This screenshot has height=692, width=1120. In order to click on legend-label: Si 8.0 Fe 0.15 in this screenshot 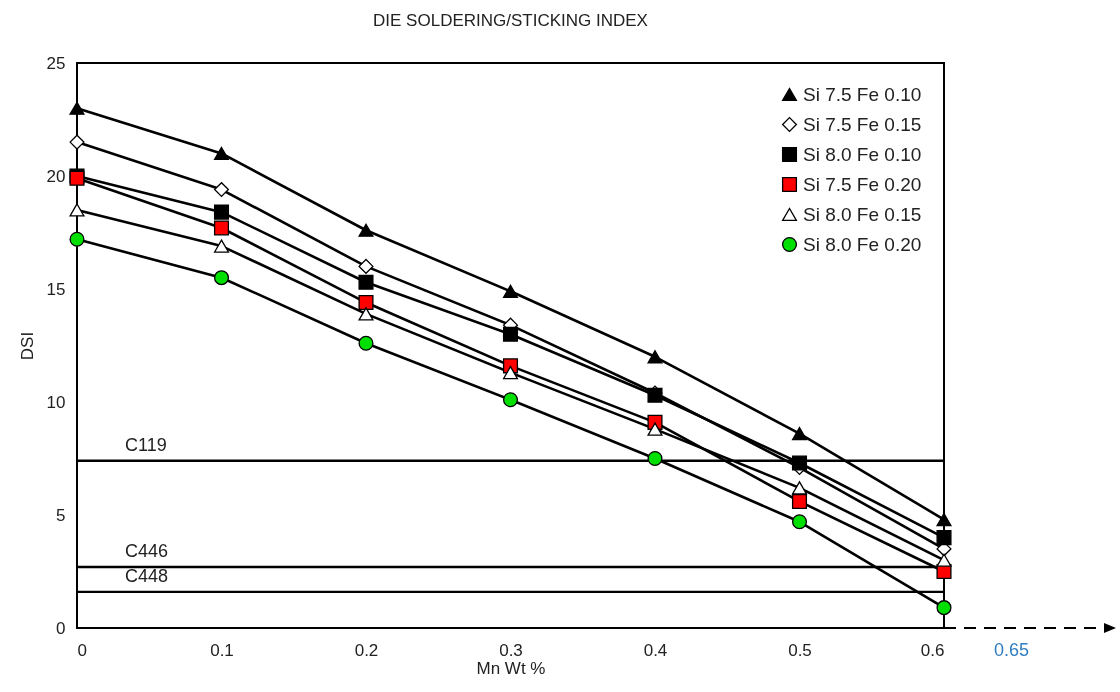, I will do `click(862, 214)`.